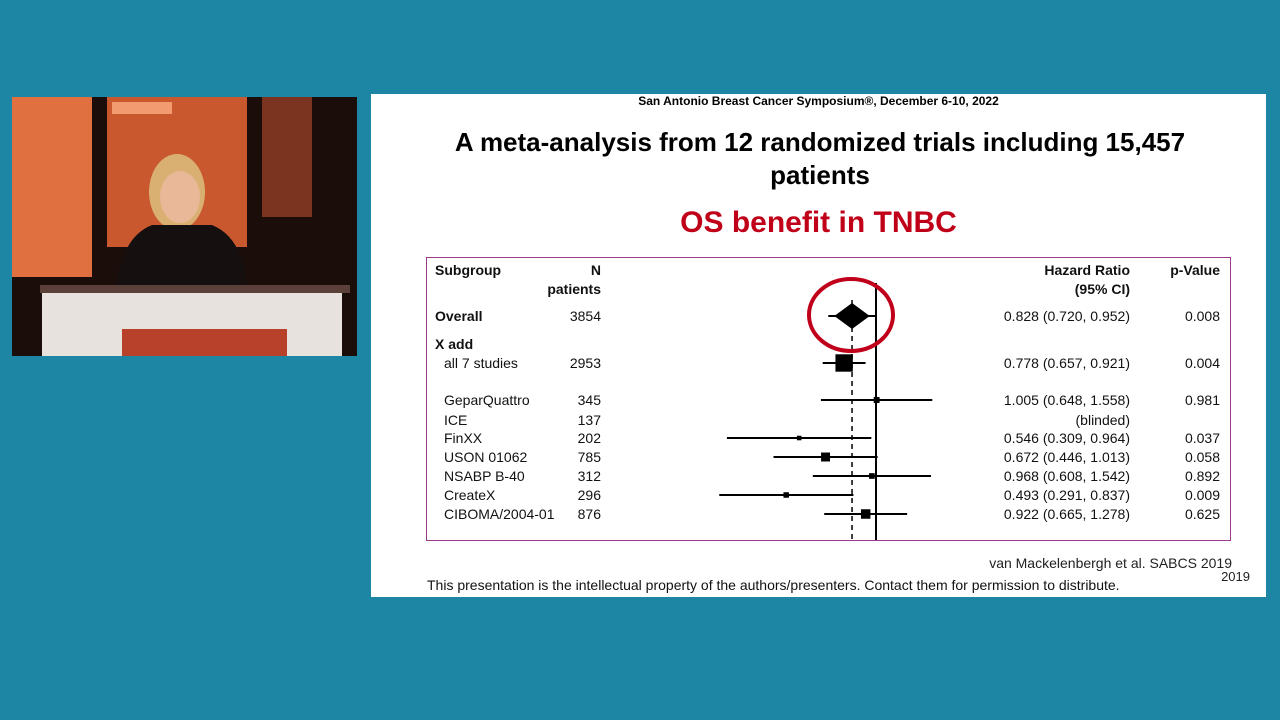  I want to click on row-p: 0.004, so click(1202, 363).